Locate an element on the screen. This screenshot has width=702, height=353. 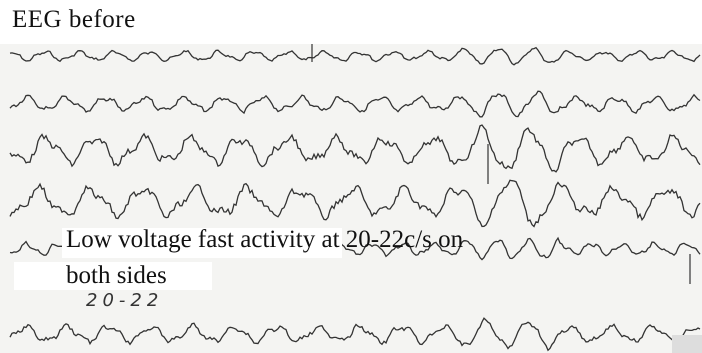
caption-background is located at coordinates (202, 243).